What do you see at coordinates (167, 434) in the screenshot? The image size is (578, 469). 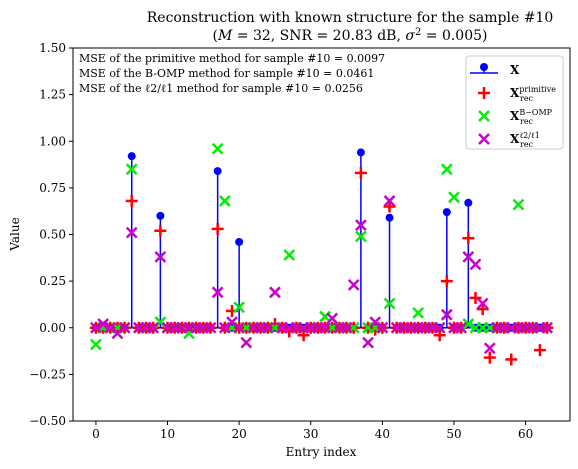 I see `x-tick-label: 10` at bounding box center [167, 434].